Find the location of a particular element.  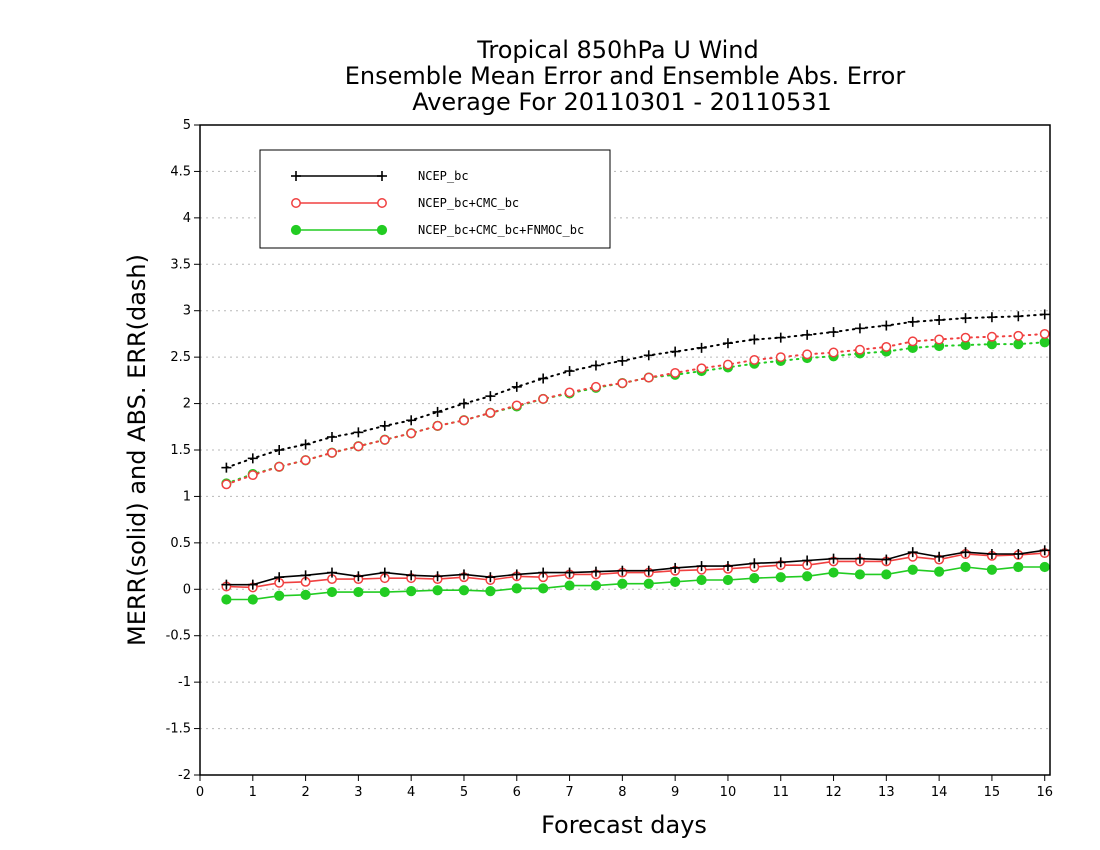

chart-title-line-3: Average For 20110301 - 20110531 is located at coordinates (622, 102).